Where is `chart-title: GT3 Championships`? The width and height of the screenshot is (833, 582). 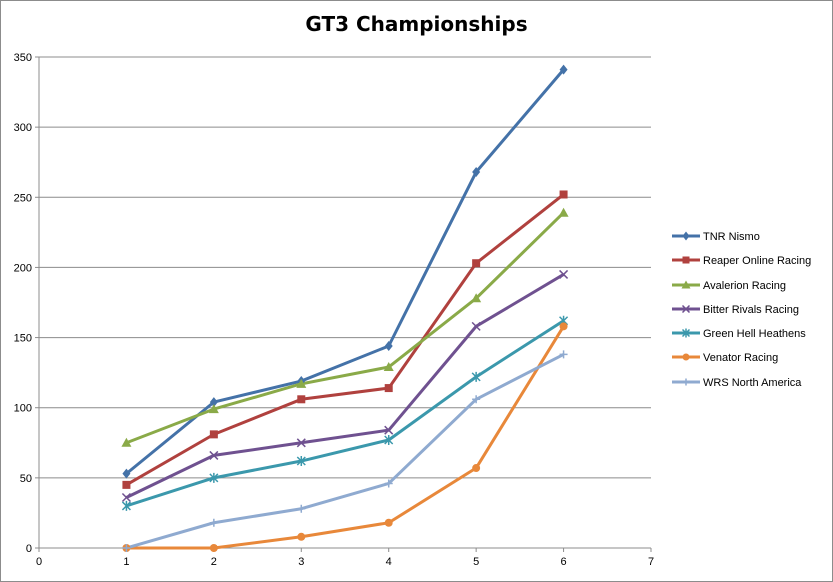 chart-title: GT3 Championships is located at coordinates (416, 24).